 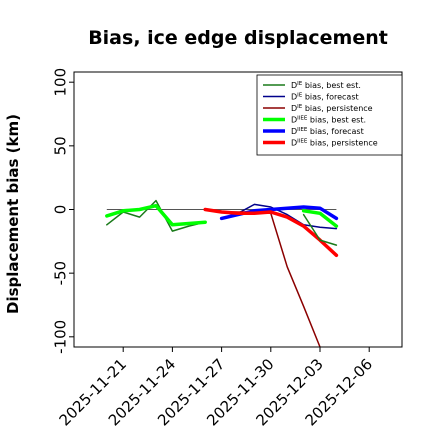 What do you see at coordinates (328, 120) in the screenshot?
I see `legend-entry-label: DIIEE bias, best est.` at bounding box center [328, 120].